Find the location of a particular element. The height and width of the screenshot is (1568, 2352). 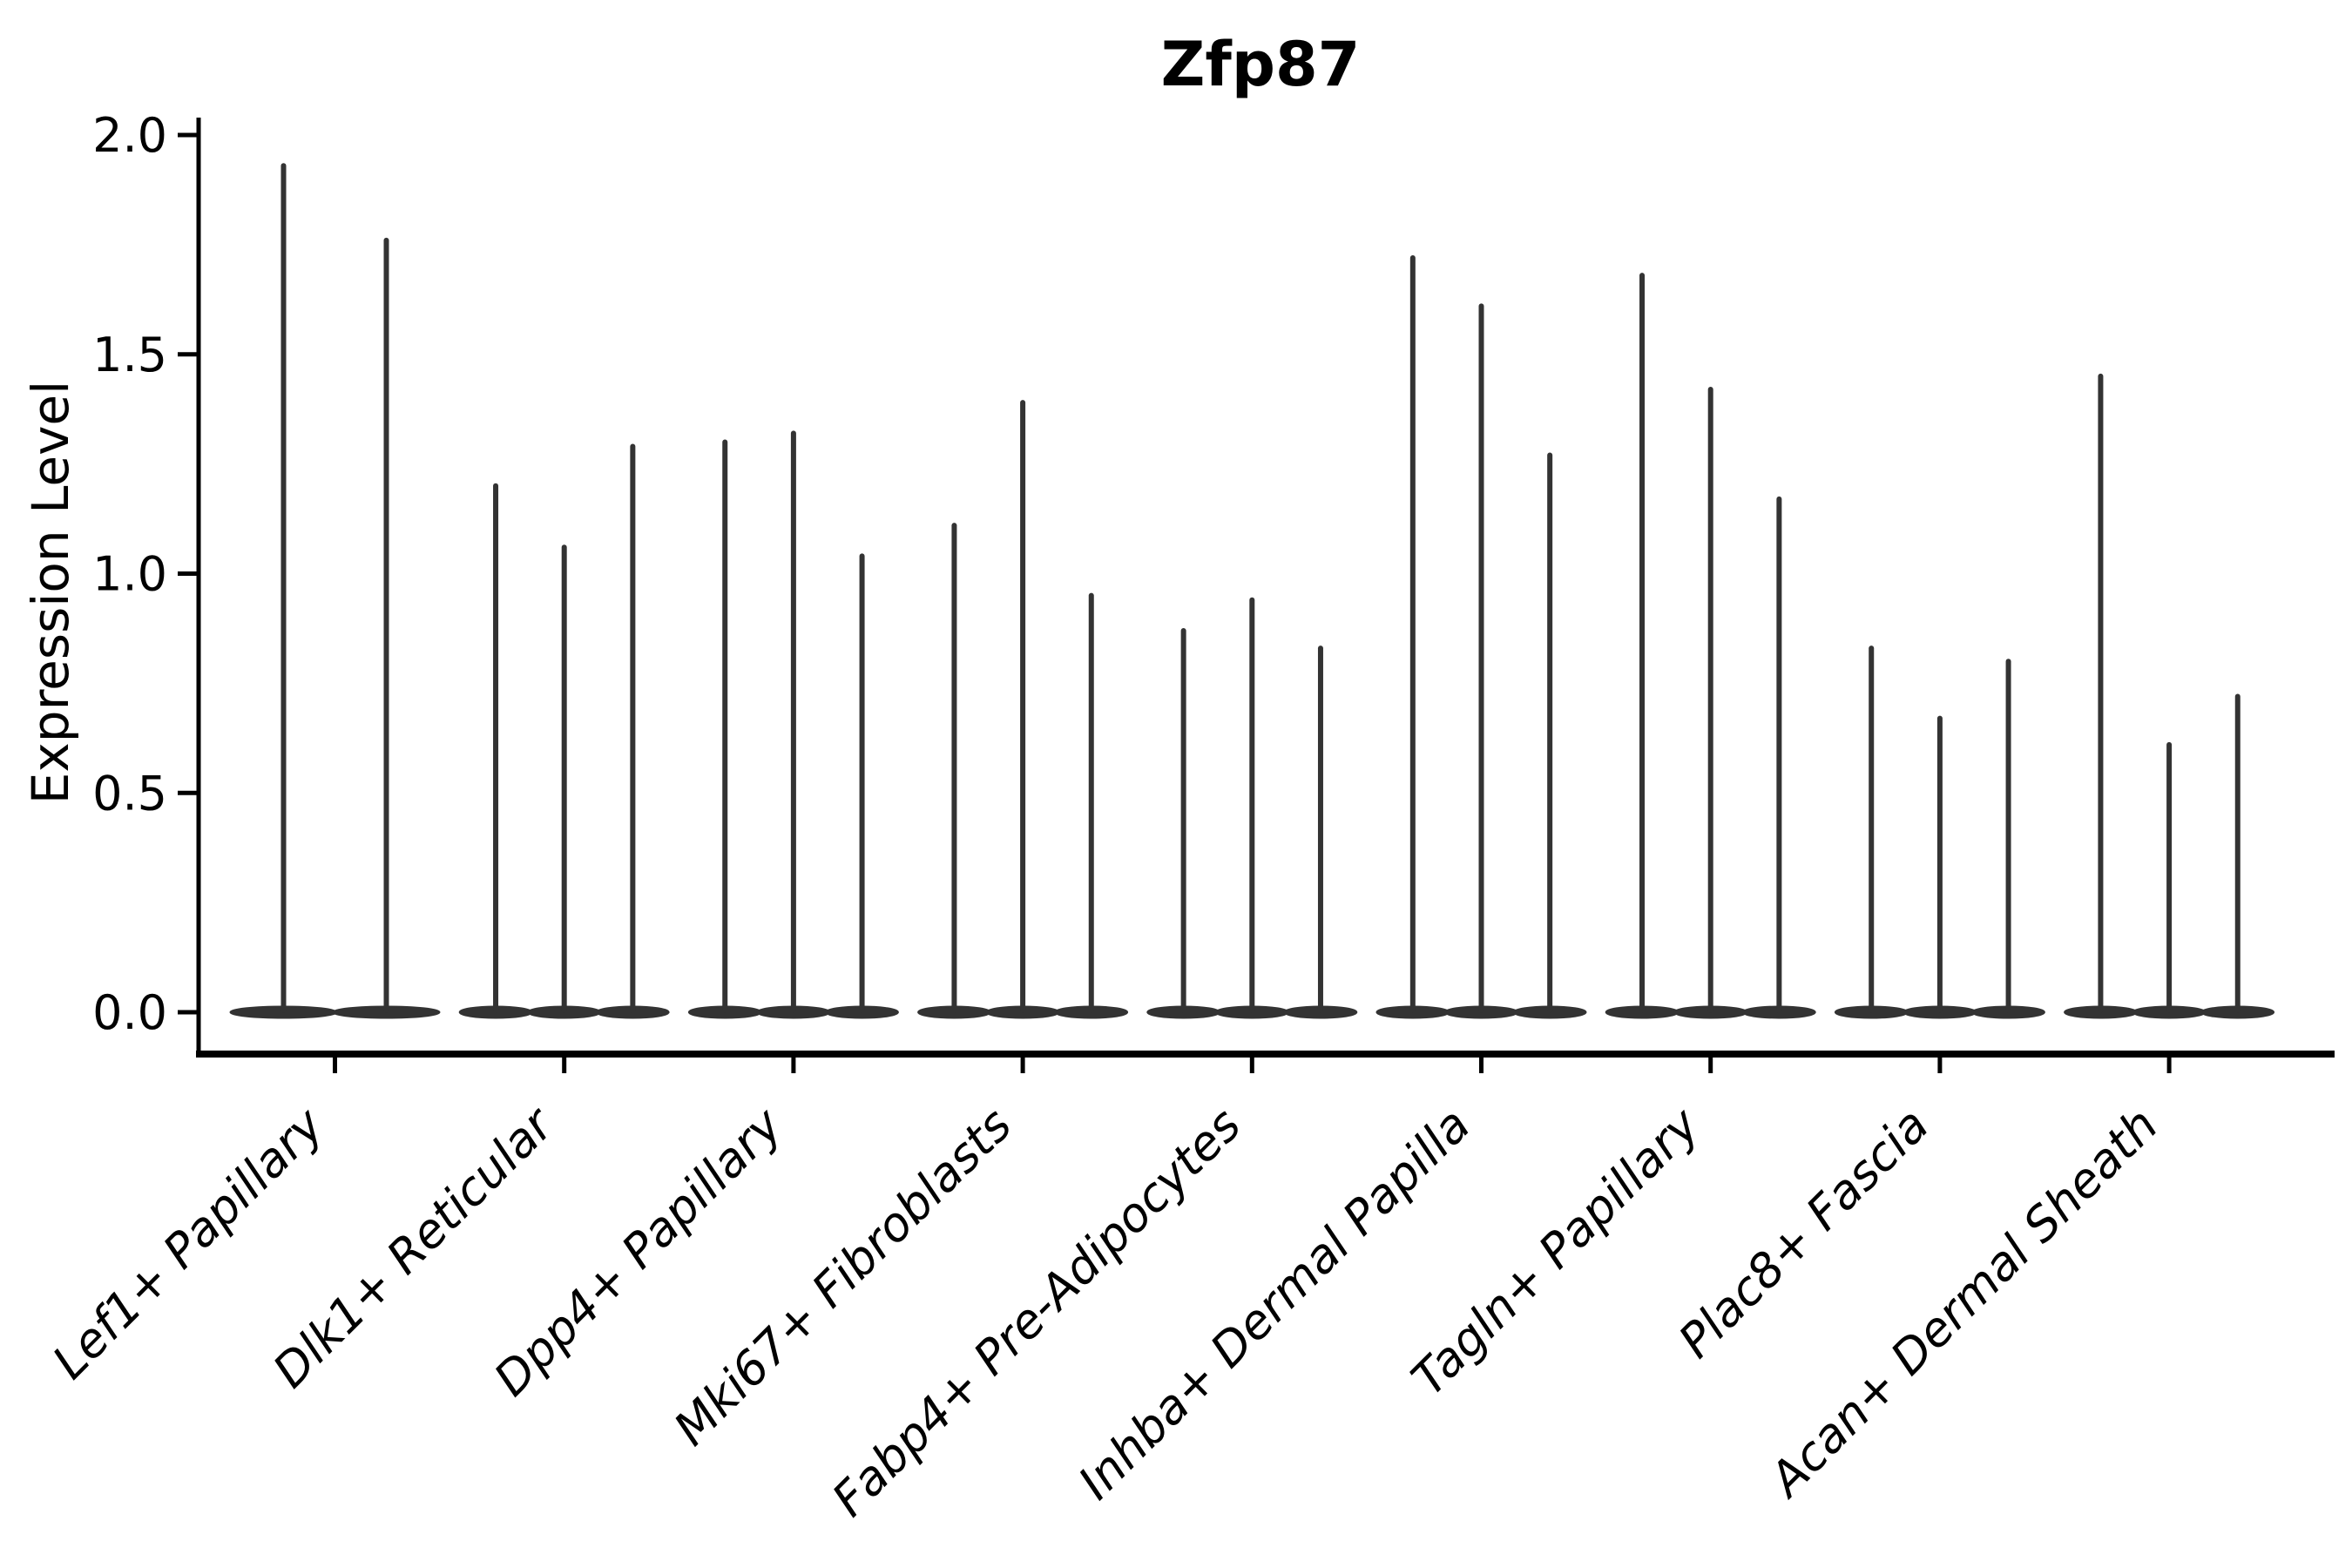

chart-title: Zfp87 is located at coordinates (1261, 64).